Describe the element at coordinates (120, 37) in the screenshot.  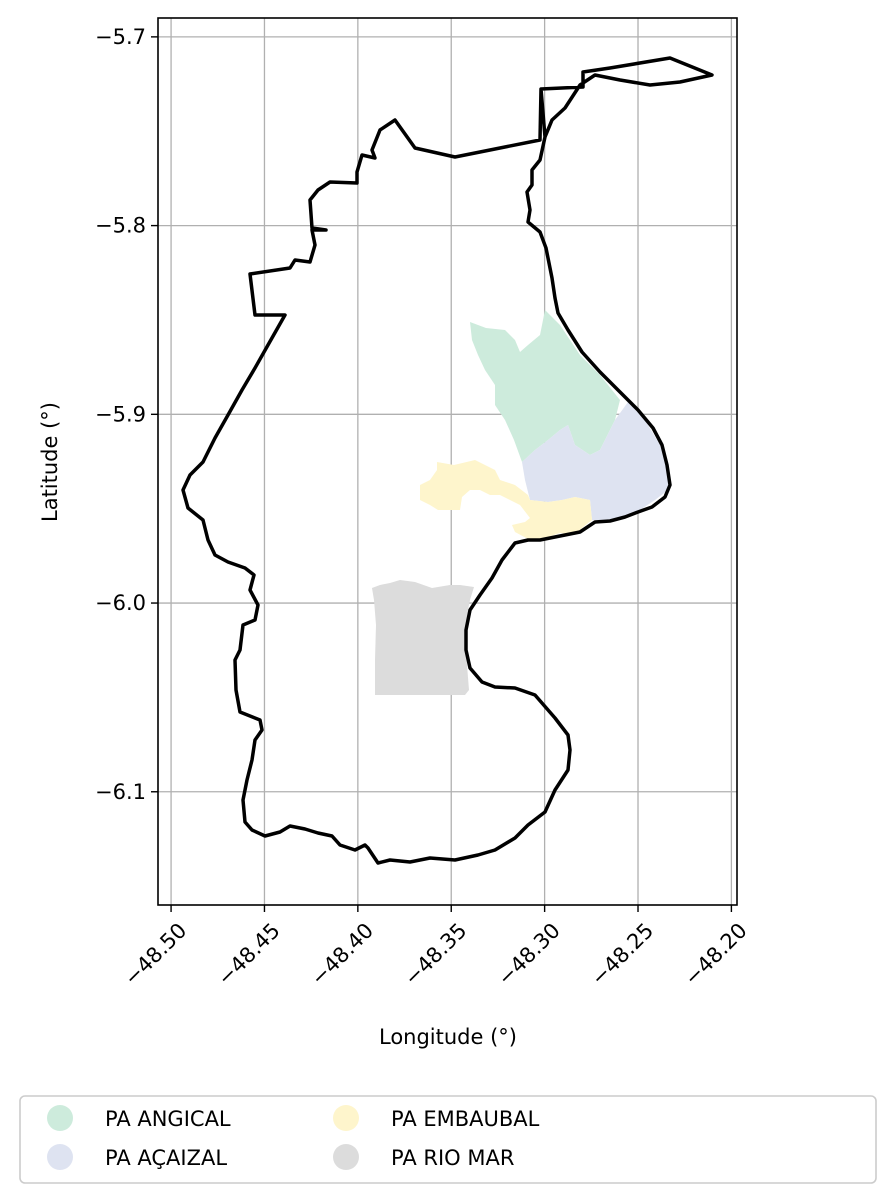
I see `y-tick-label: −5.7` at that location.